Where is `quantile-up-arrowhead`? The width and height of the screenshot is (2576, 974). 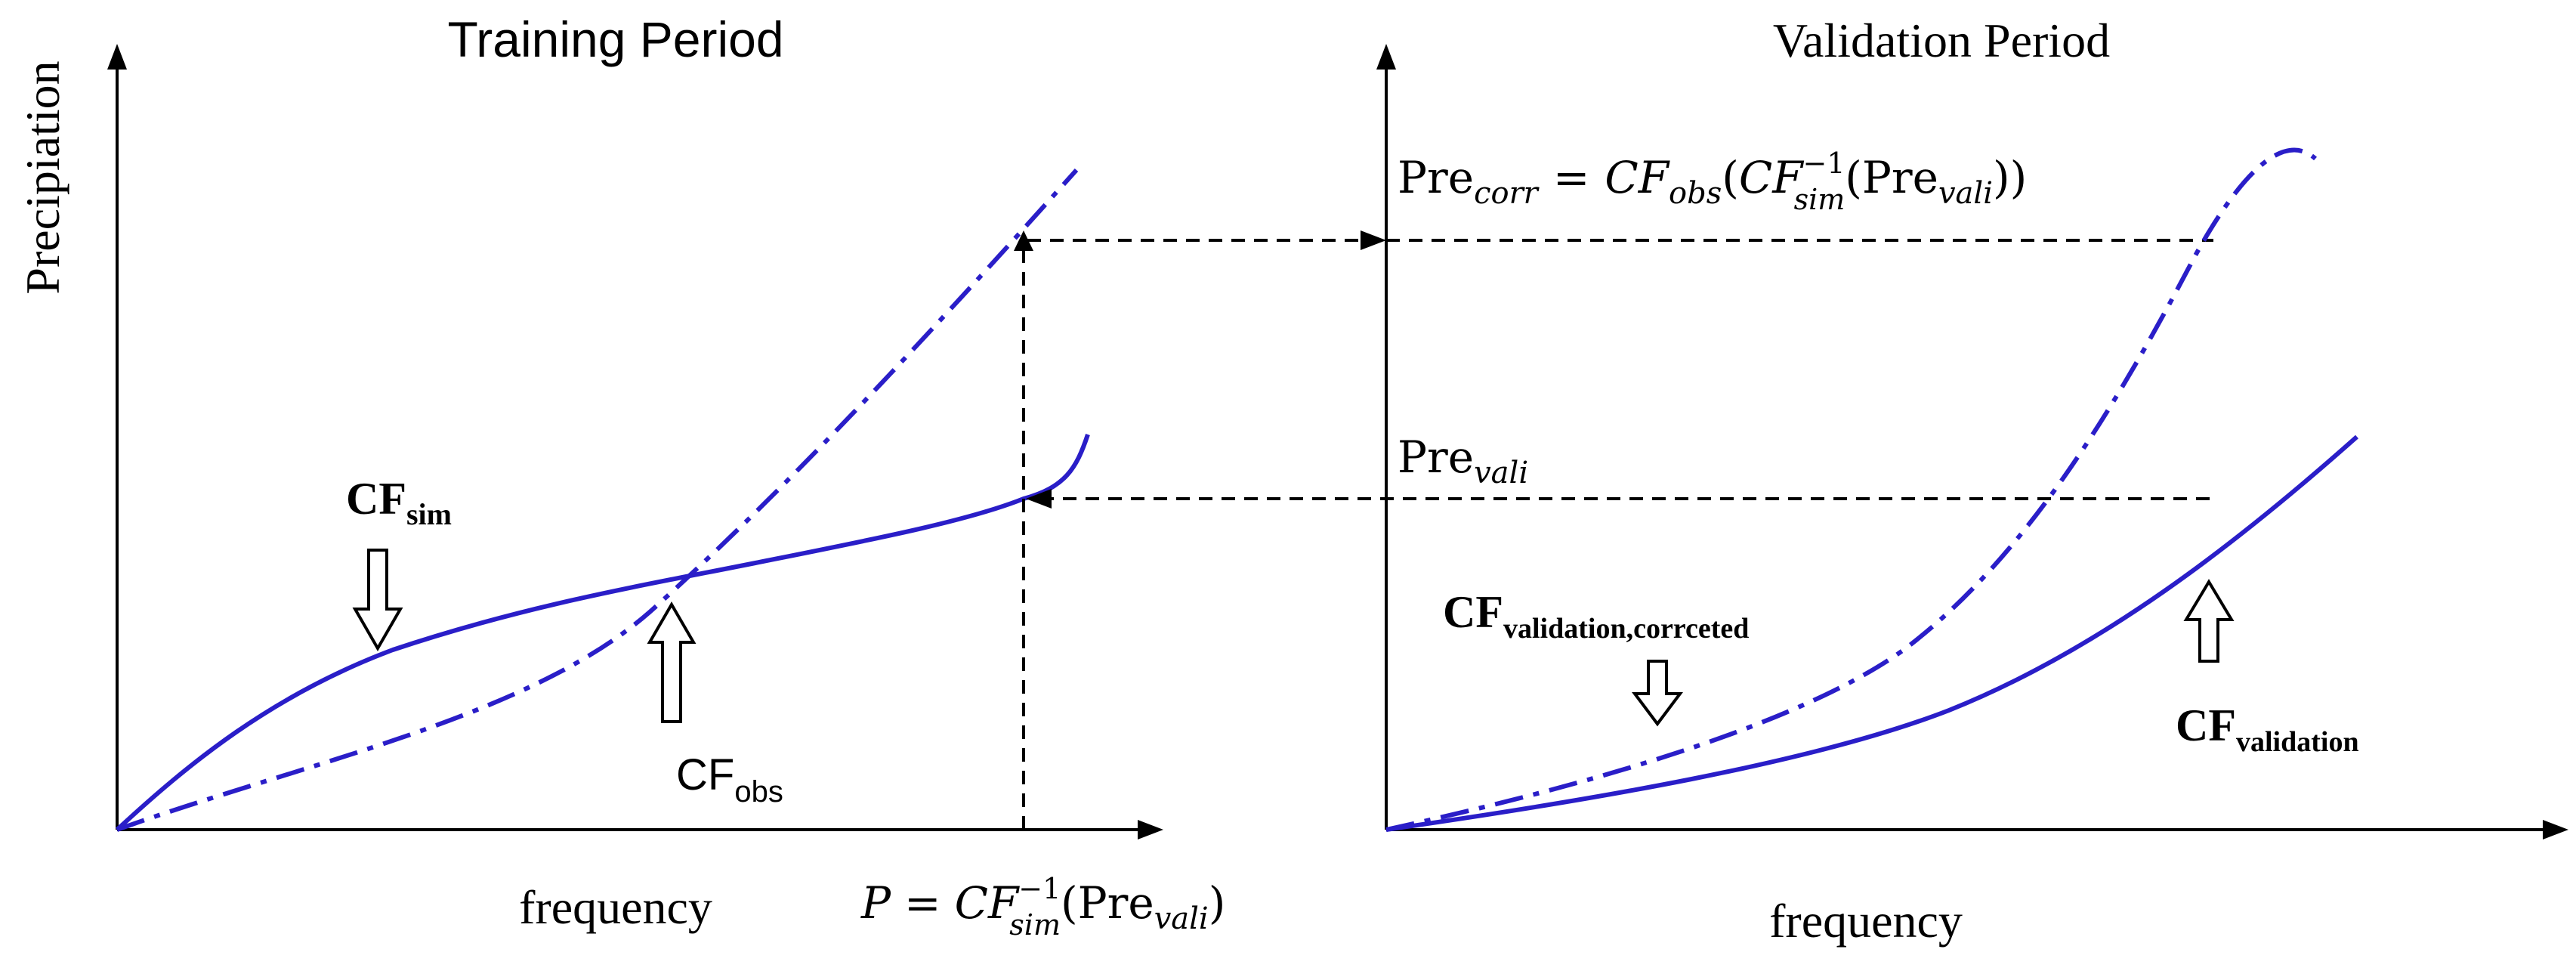
quantile-up-arrowhead is located at coordinates (1023, 240).